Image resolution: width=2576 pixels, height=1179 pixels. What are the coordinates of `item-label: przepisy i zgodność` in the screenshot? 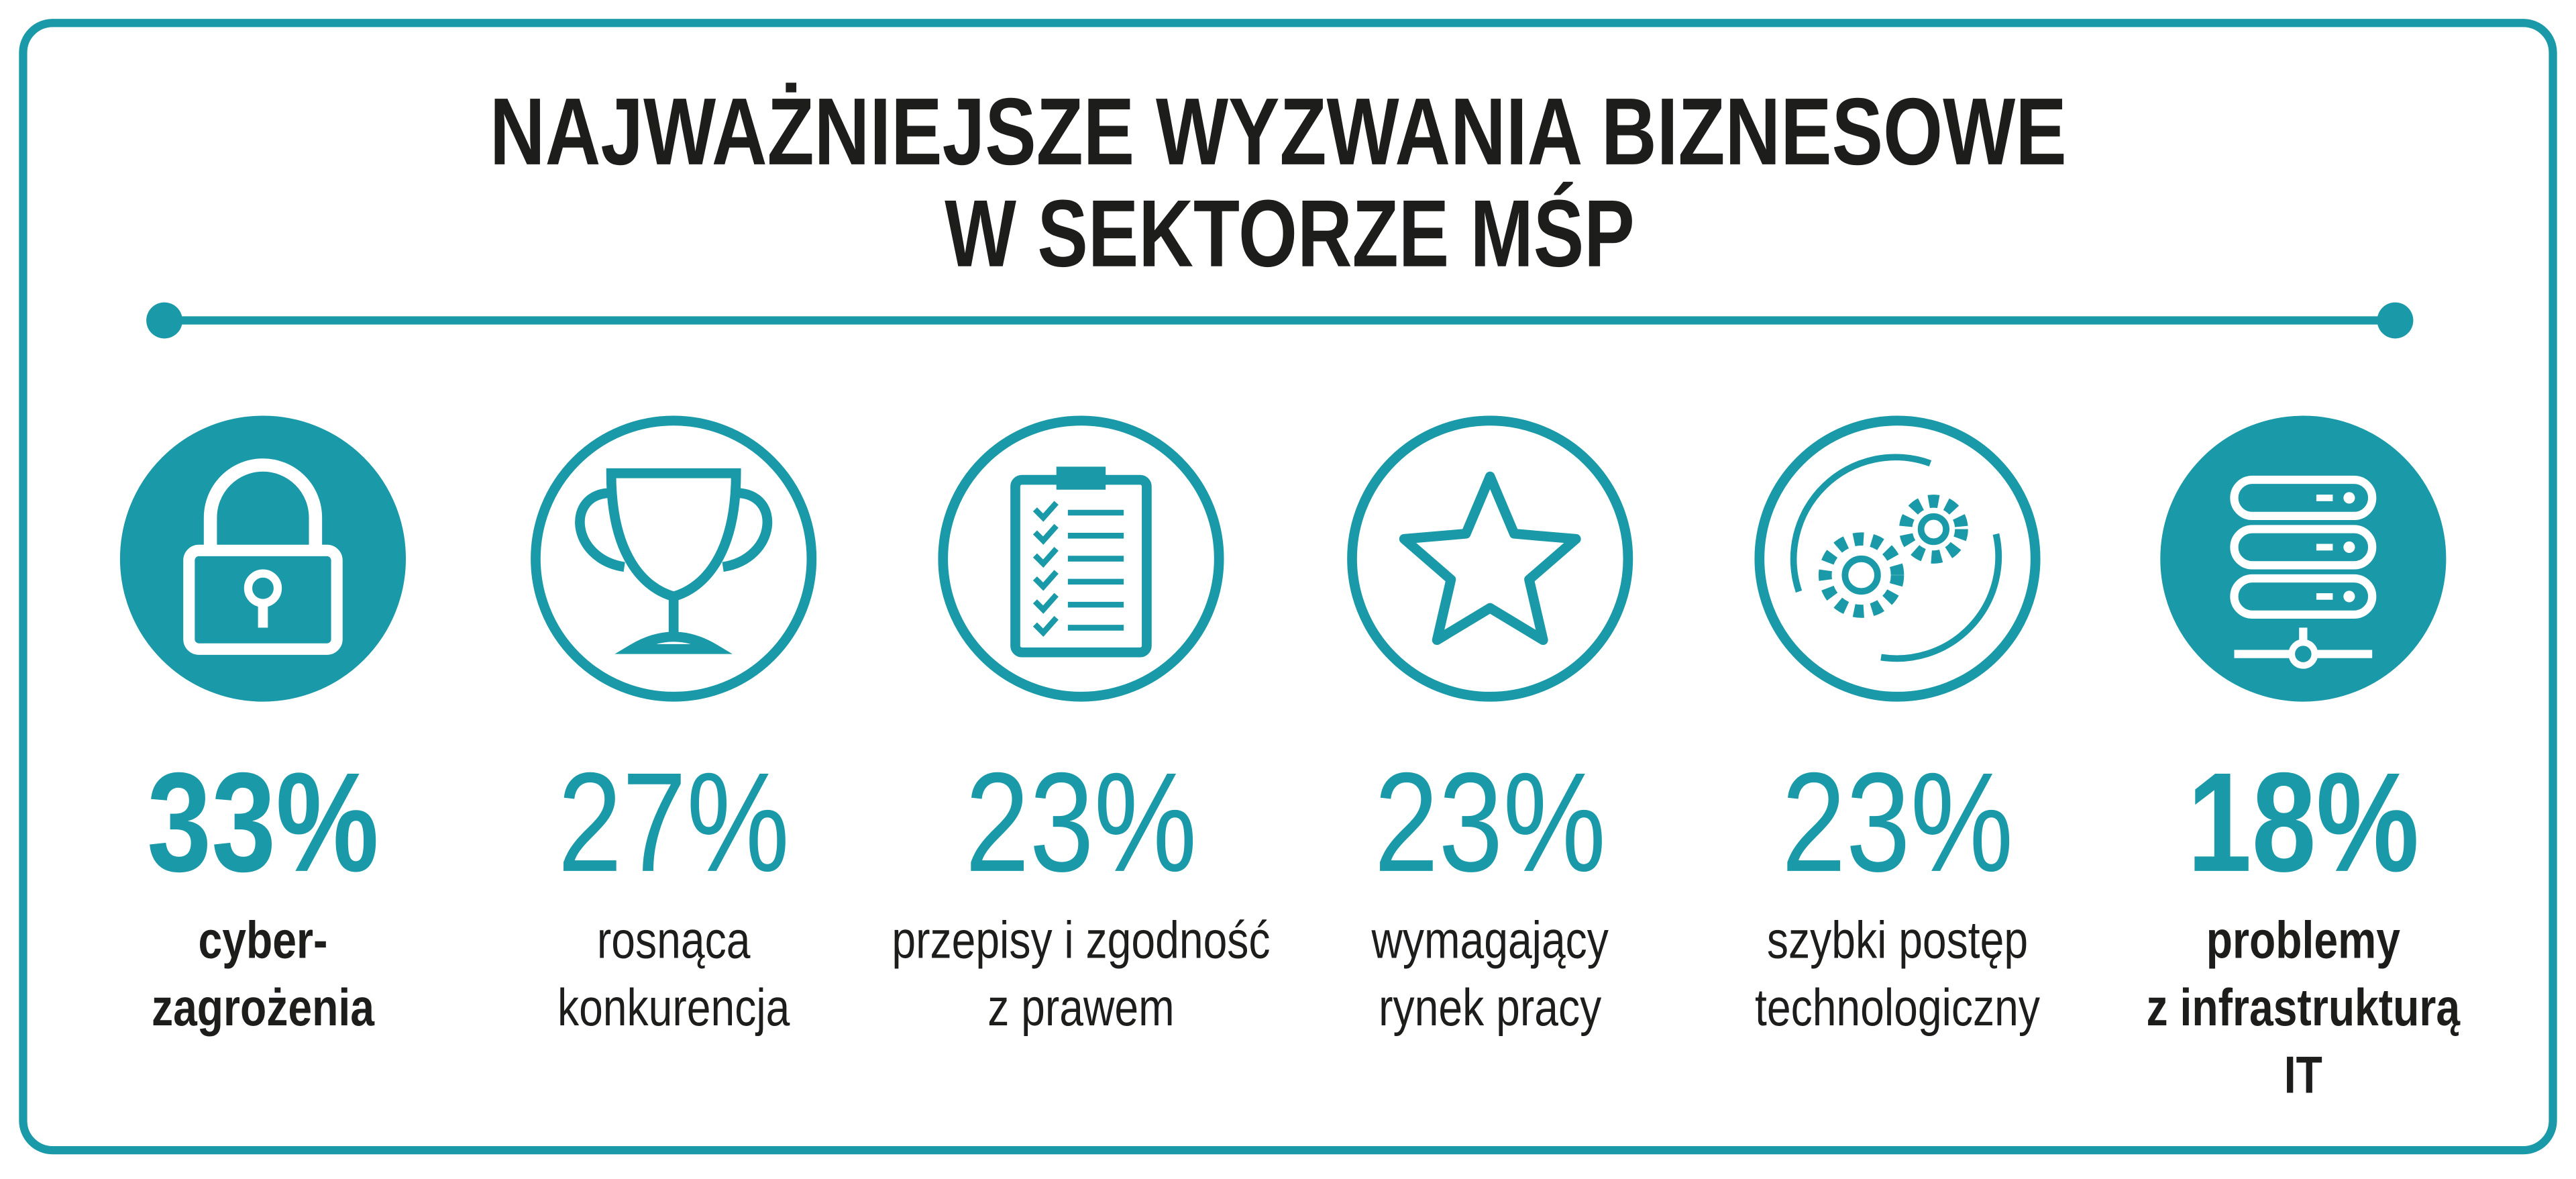 It's located at (1081, 940).